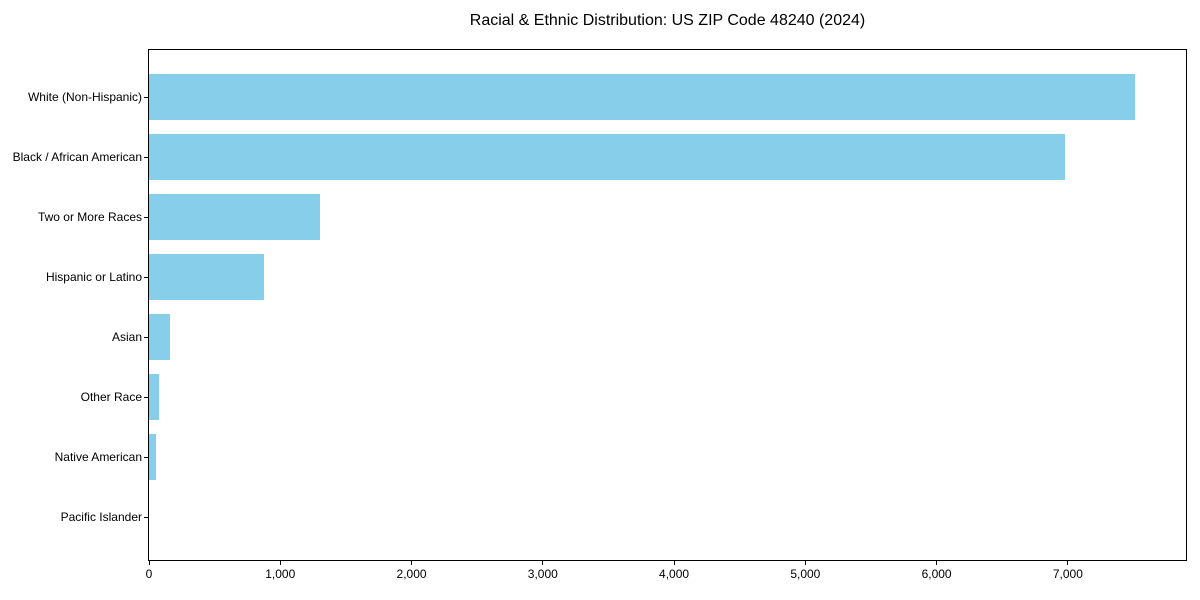  I want to click on y-tick-label-native-american: Native American, so click(98, 457).